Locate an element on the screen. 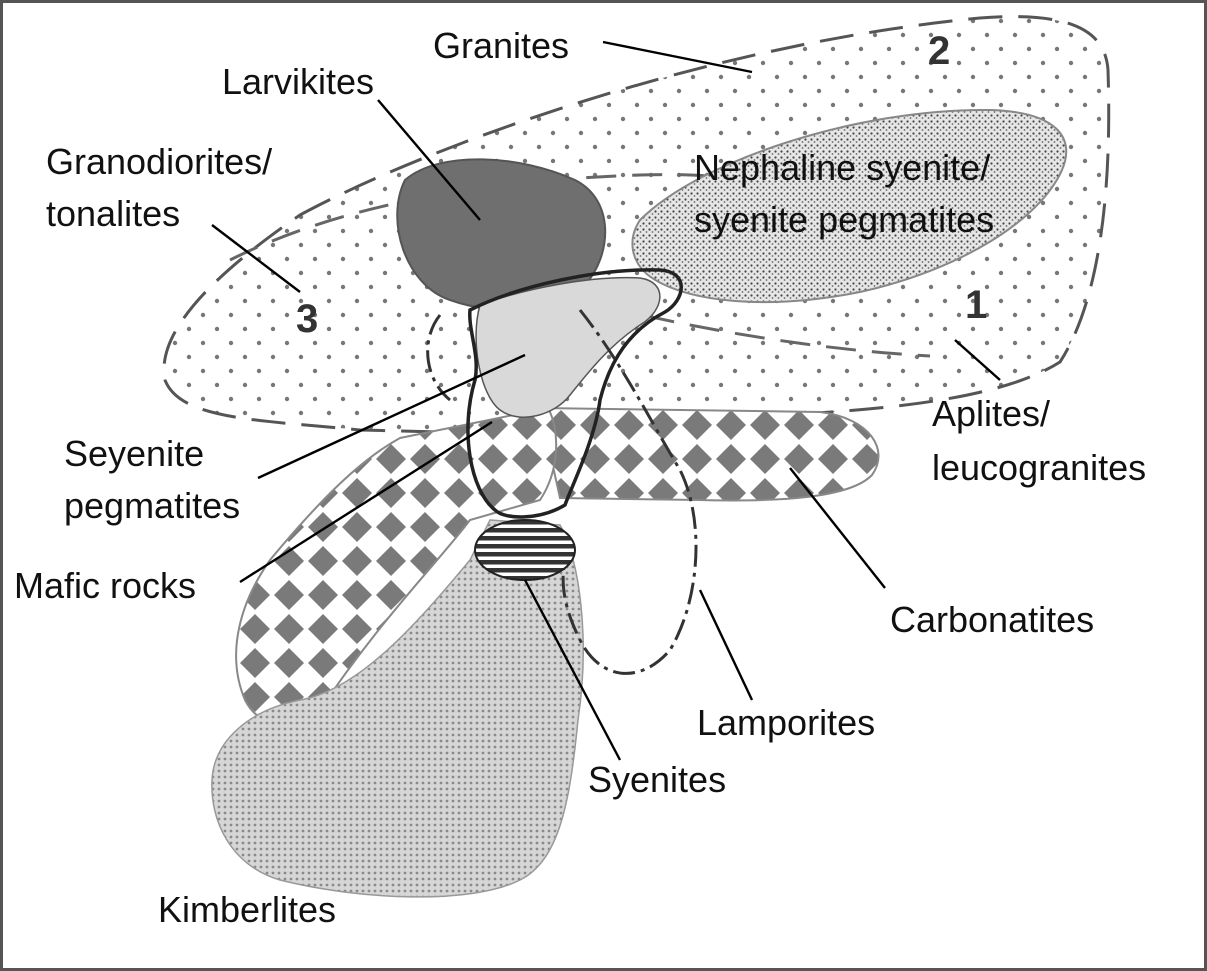 This screenshot has width=1207, height=971. label-aplites-2: leucogranites is located at coordinates (1039, 467).